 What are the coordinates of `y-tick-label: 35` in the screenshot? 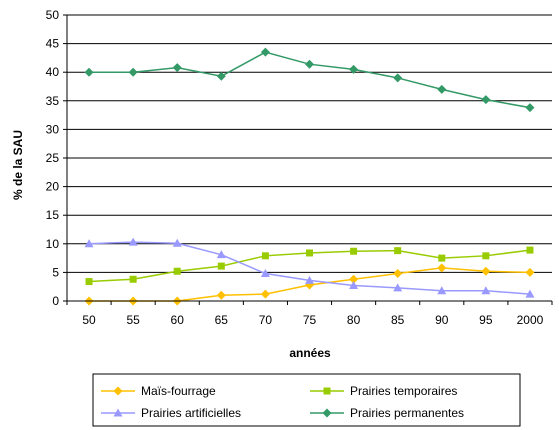 It's located at (53, 101).